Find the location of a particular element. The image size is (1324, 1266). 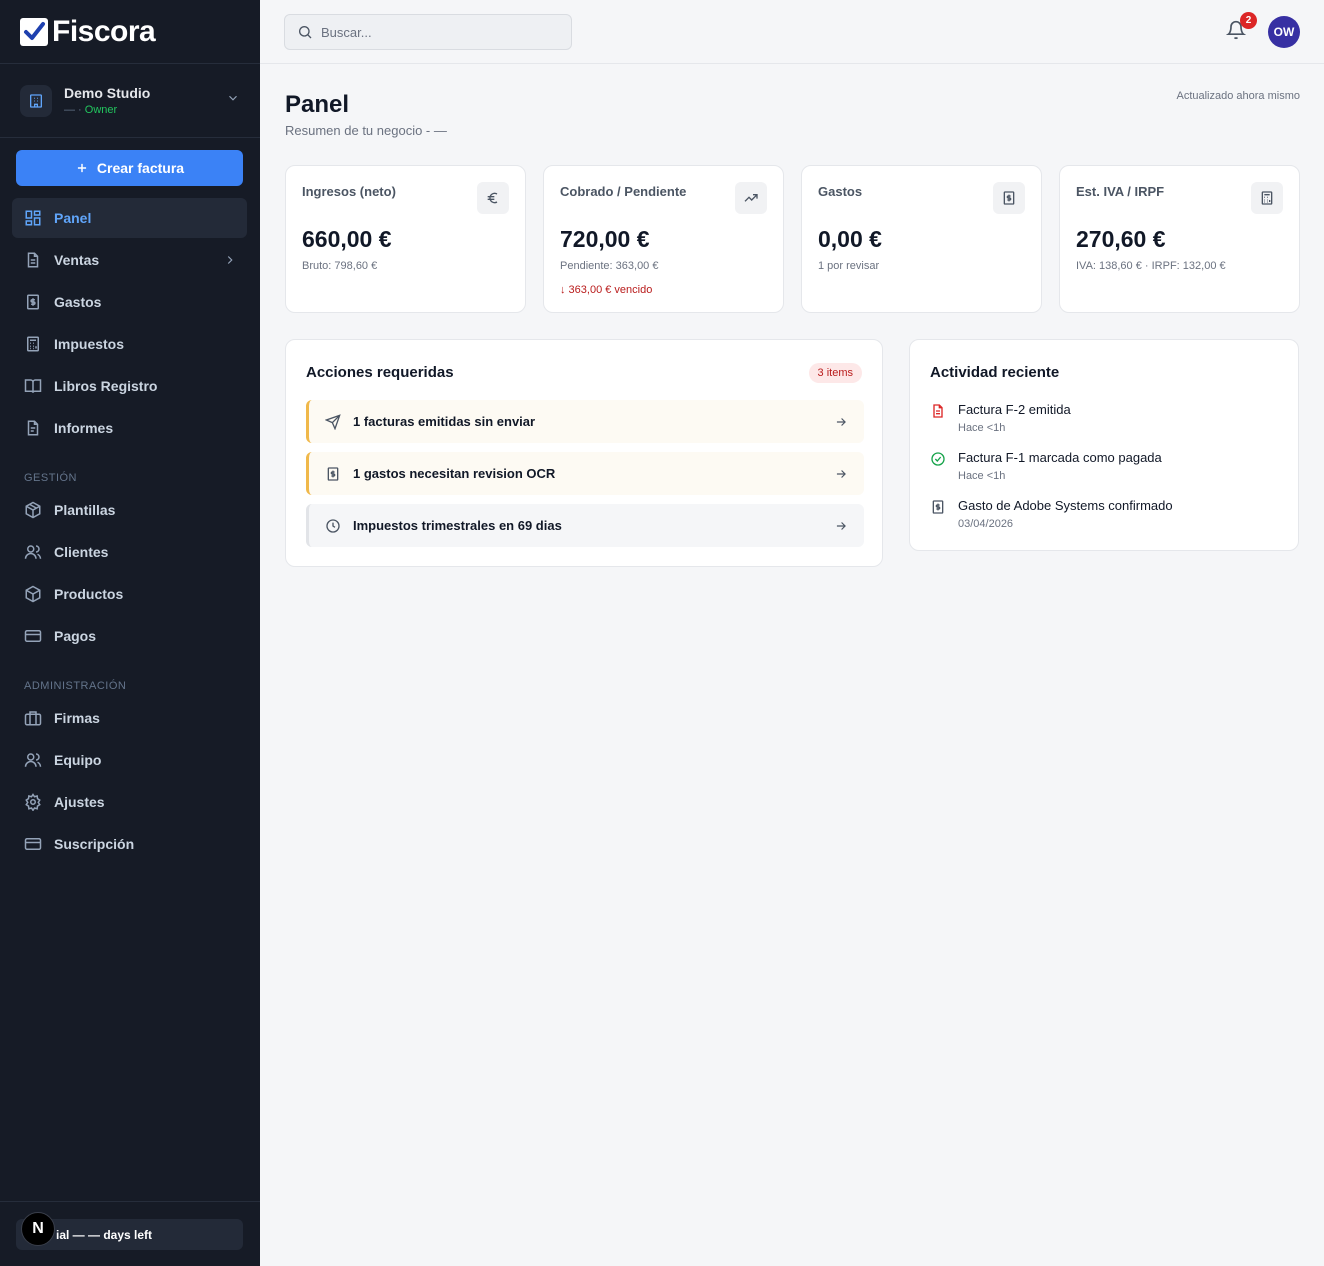

box-icon is located at coordinates (33, 594).